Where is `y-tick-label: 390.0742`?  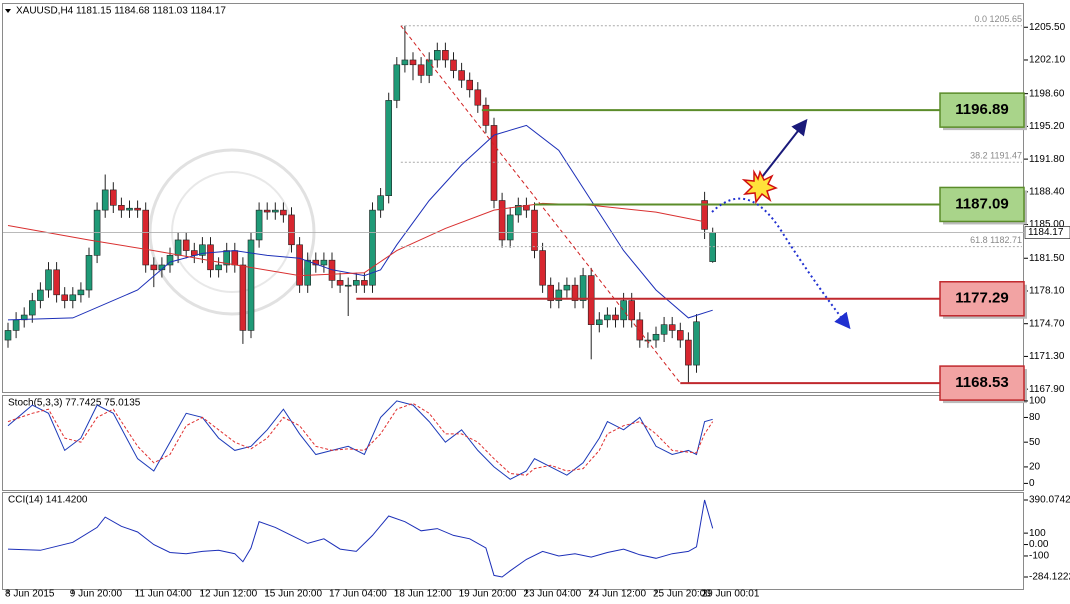
y-tick-label: 390.0742 is located at coordinates (1049, 500).